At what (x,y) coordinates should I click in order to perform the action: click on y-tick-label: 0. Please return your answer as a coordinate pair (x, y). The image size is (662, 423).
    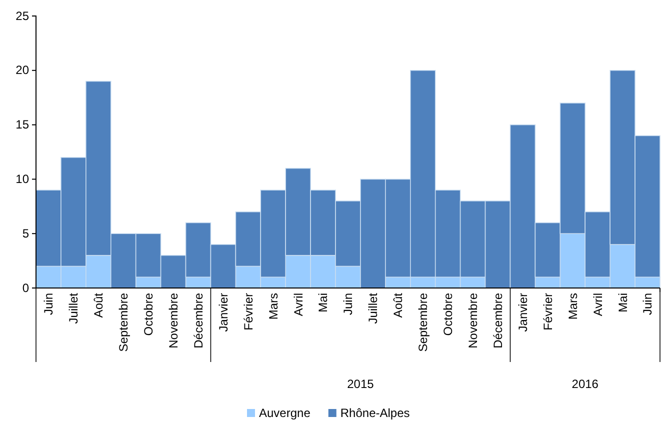
    Looking at the image, I should click on (26, 287).